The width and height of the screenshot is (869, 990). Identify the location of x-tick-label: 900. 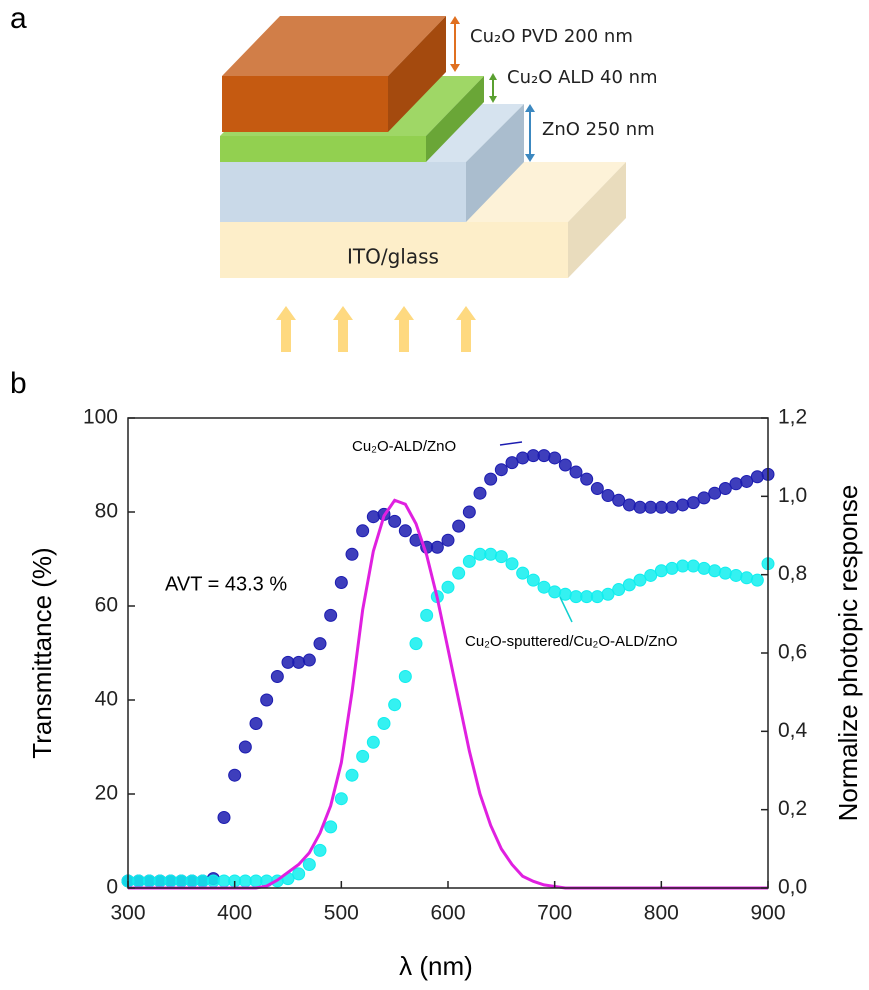
(767, 913).